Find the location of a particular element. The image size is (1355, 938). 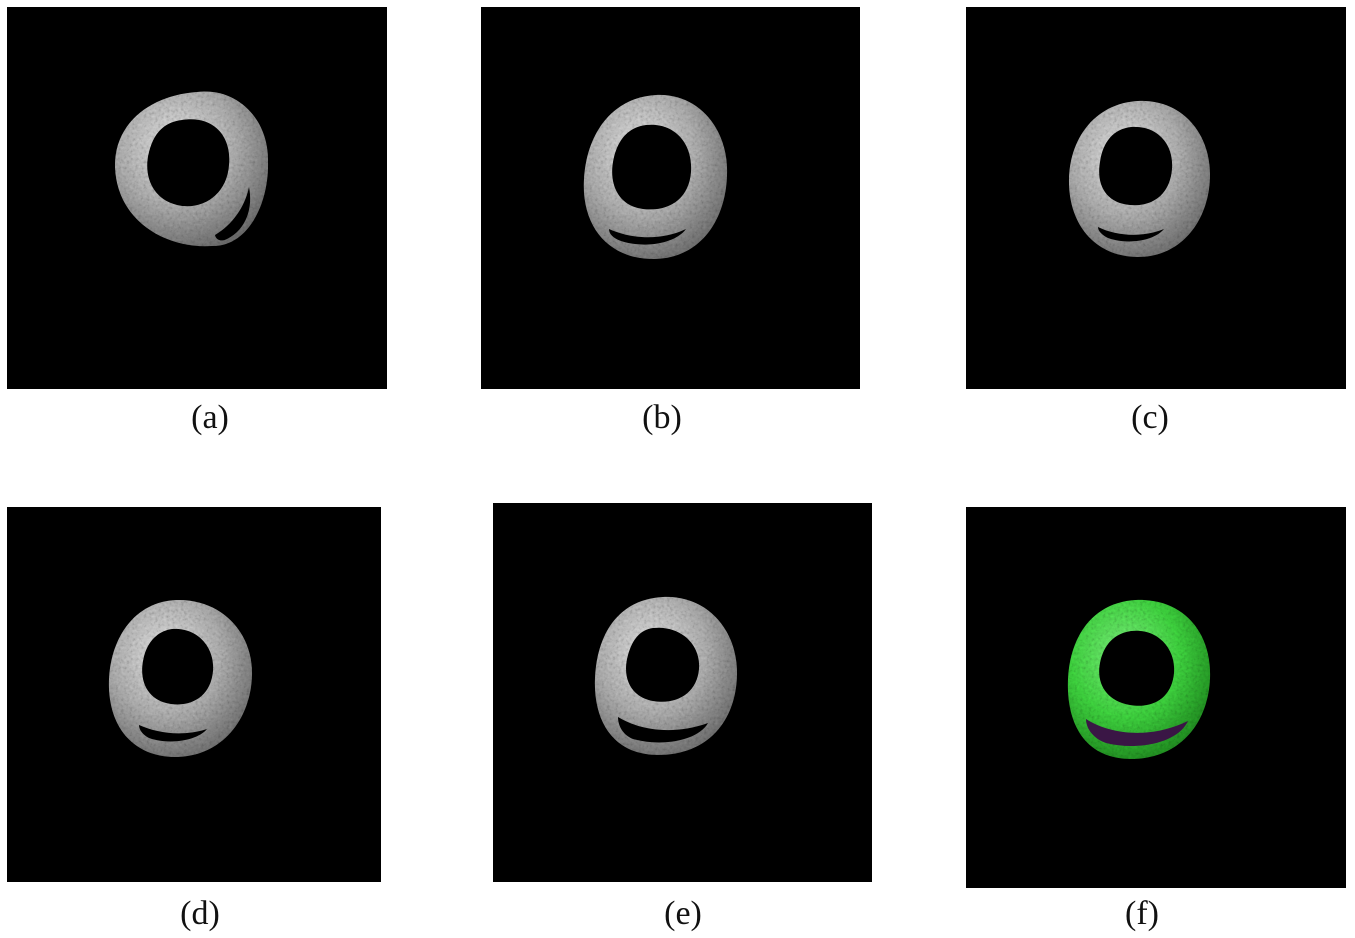

panel-c-image is located at coordinates (1156, 198).